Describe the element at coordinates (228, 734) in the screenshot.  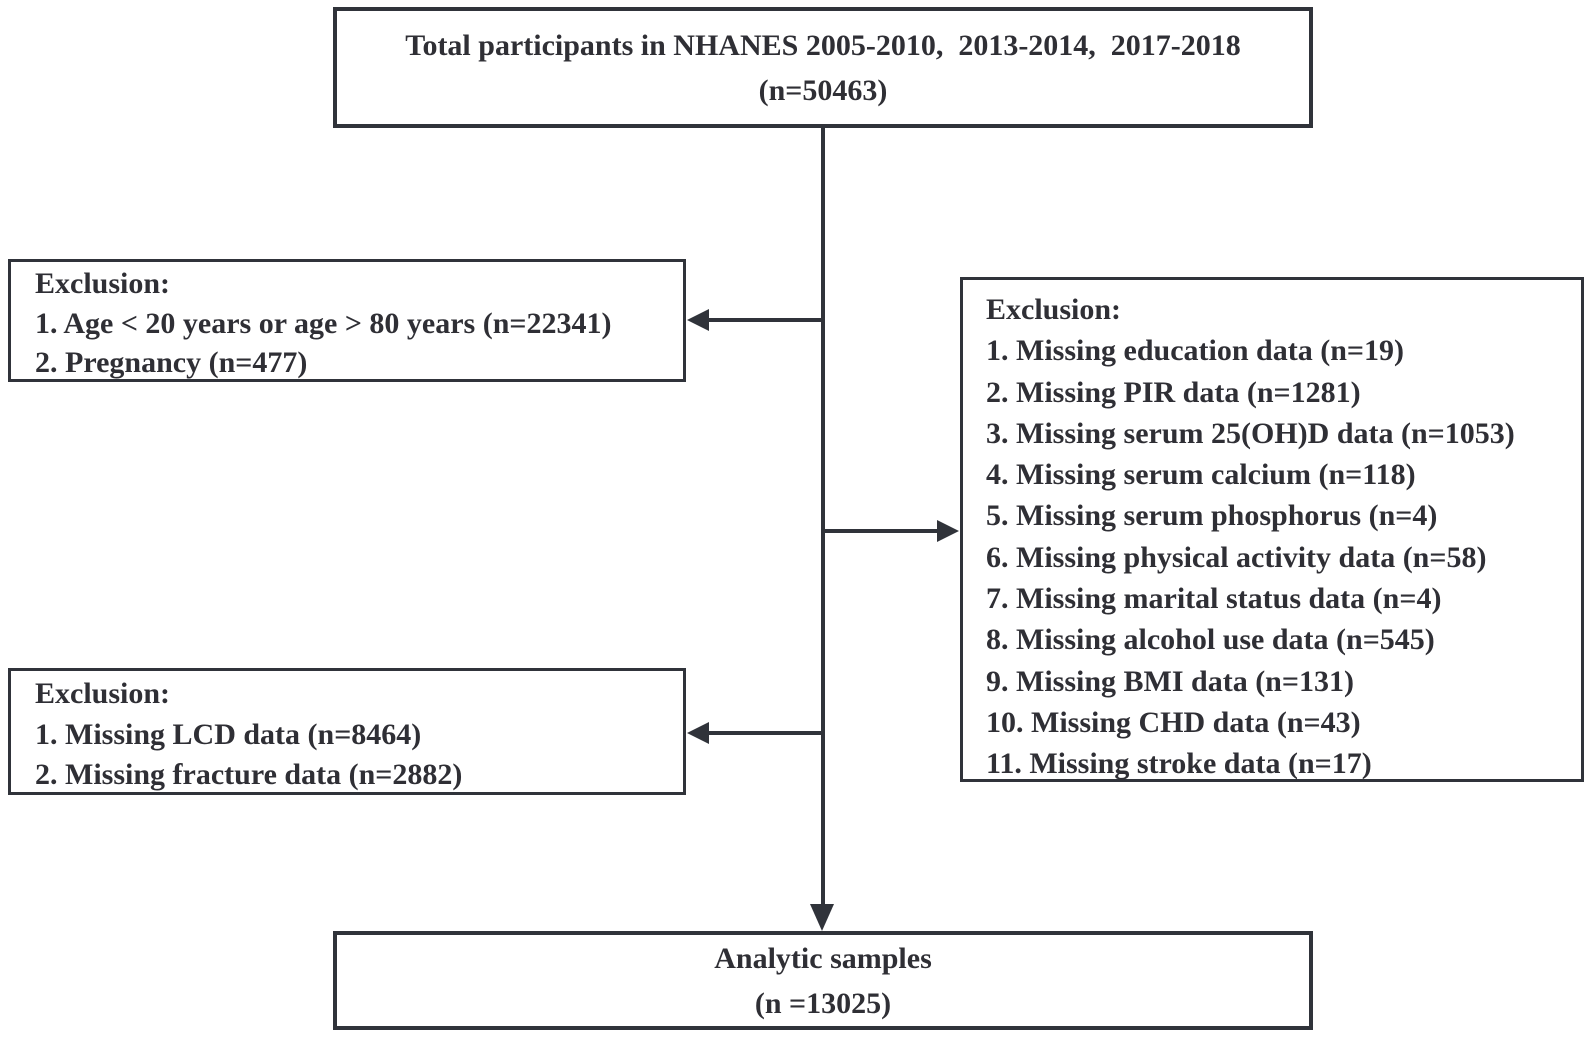
I see `exclusion-item: 1. Missing LCD data (n=8464)` at that location.